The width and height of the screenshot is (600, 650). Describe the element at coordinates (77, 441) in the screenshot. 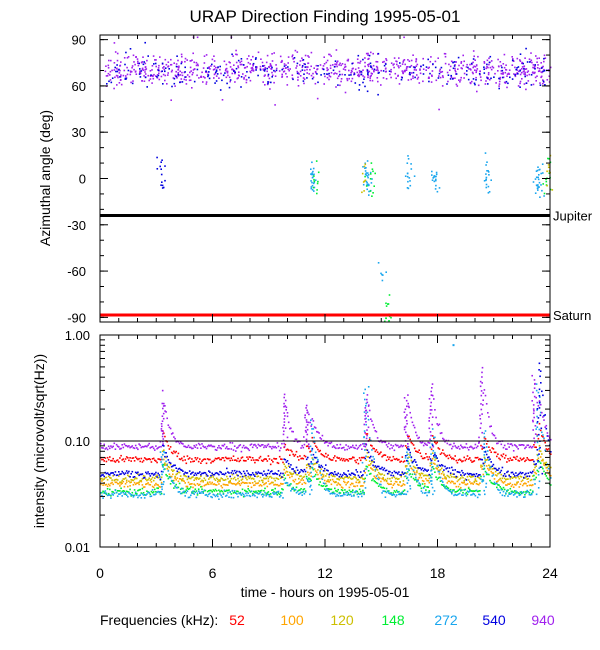

I see `intensity-y-tick-label: 0.10` at that location.